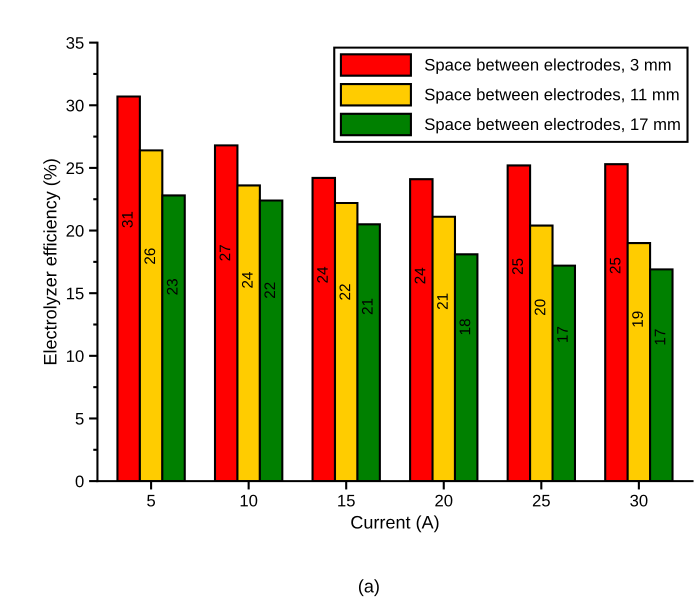  What do you see at coordinates (541, 500) in the screenshot?
I see `x-tick-label: 25` at bounding box center [541, 500].